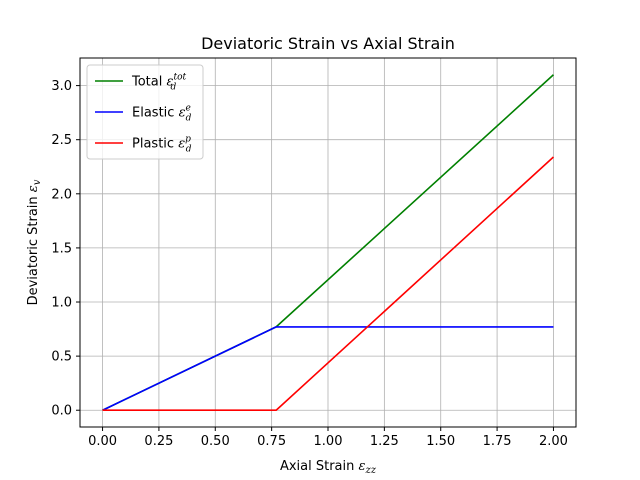 The width and height of the screenshot is (640, 480). Describe the element at coordinates (61, 248) in the screenshot. I see `y-tick-label: 1.5` at that location.